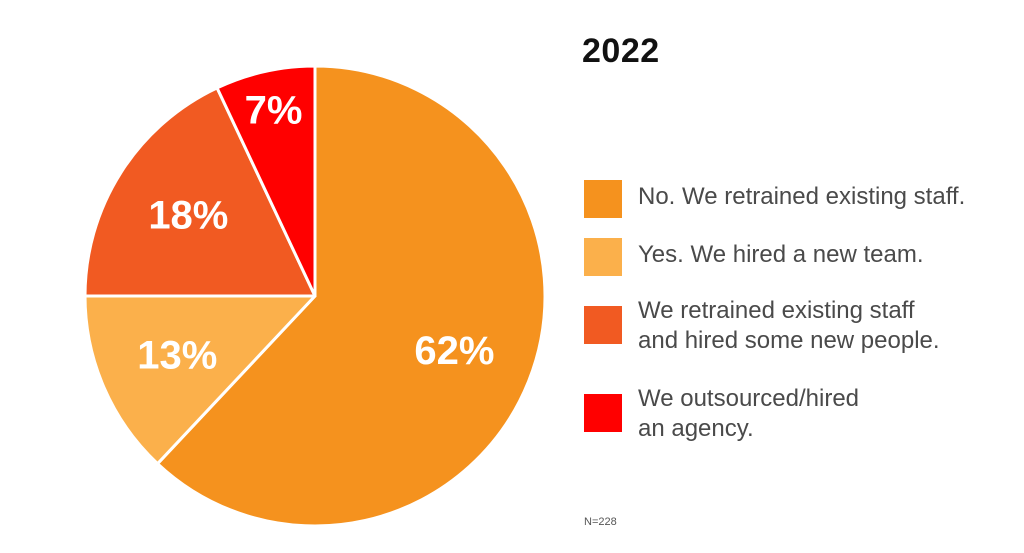 The width and height of the screenshot is (1024, 553). Describe the element at coordinates (802, 196) in the screenshot. I see `legend-label-retrained: No. We retrained existing staff.` at that location.